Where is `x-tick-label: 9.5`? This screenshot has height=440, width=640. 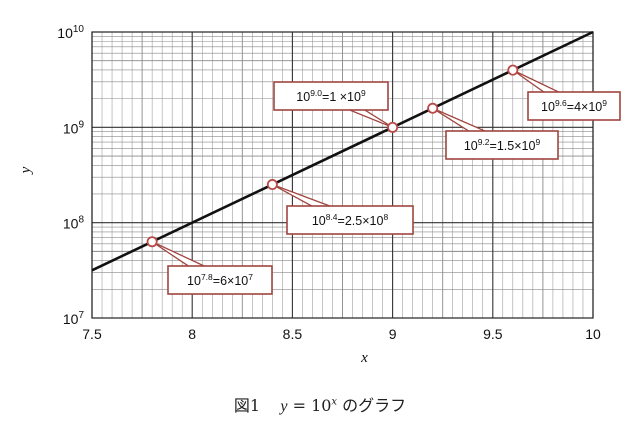 x-tick-label: 9.5 is located at coordinates (493, 334).